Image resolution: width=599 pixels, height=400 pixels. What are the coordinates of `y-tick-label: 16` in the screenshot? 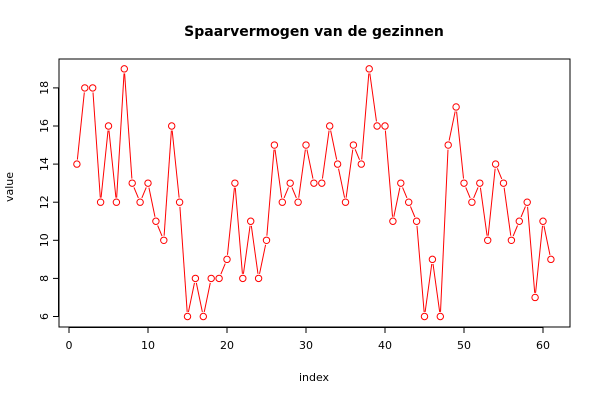 It's located at (44, 126).